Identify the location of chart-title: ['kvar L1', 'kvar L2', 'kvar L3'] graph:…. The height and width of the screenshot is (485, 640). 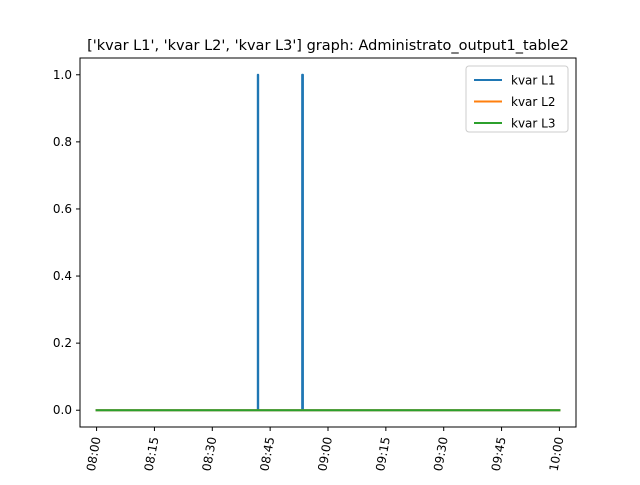
(328, 46).